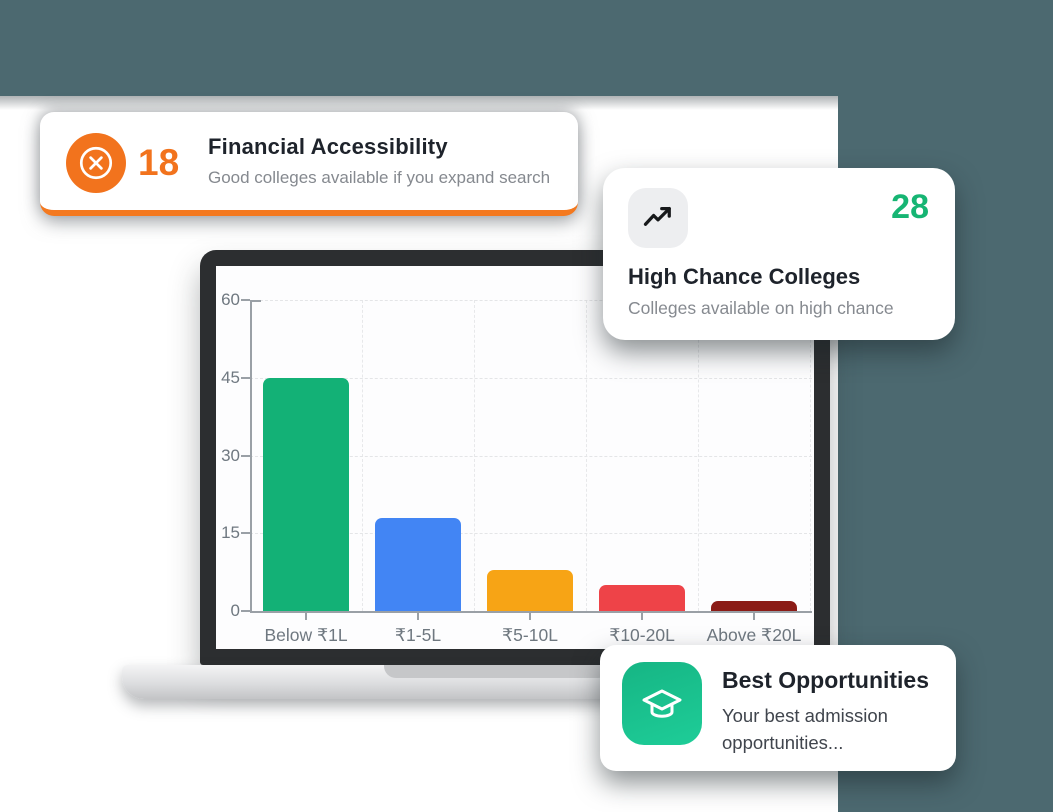 The height and width of the screenshot is (812, 1053). What do you see at coordinates (159, 162) in the screenshot?
I see `financial-count: 18` at bounding box center [159, 162].